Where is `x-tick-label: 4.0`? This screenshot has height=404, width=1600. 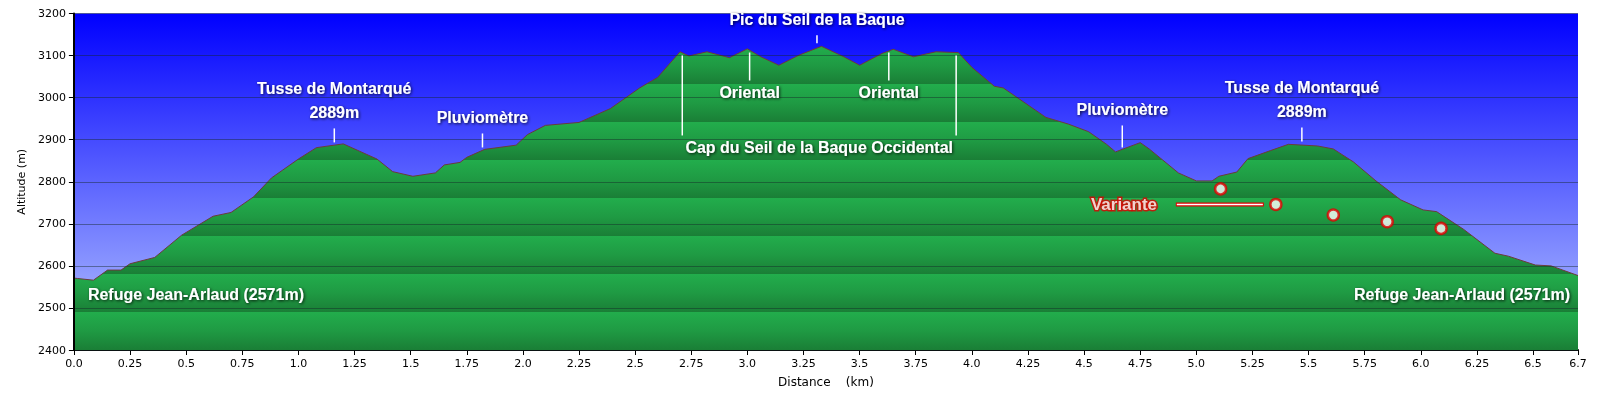
x-tick-label: 4.0 is located at coordinates (972, 363).